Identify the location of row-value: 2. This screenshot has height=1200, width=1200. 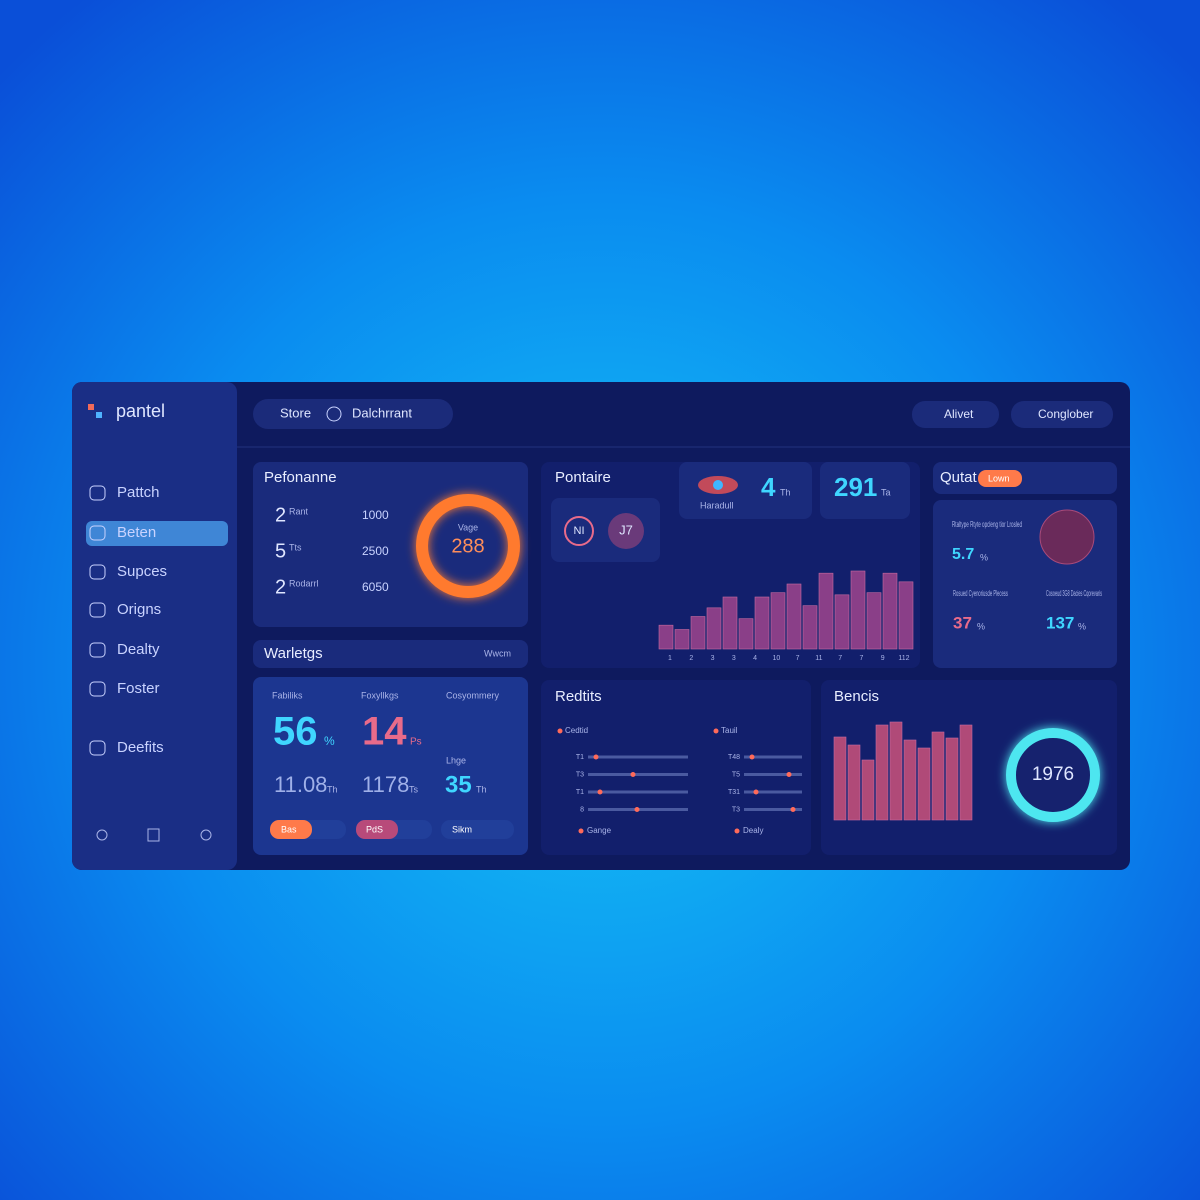
(280, 515).